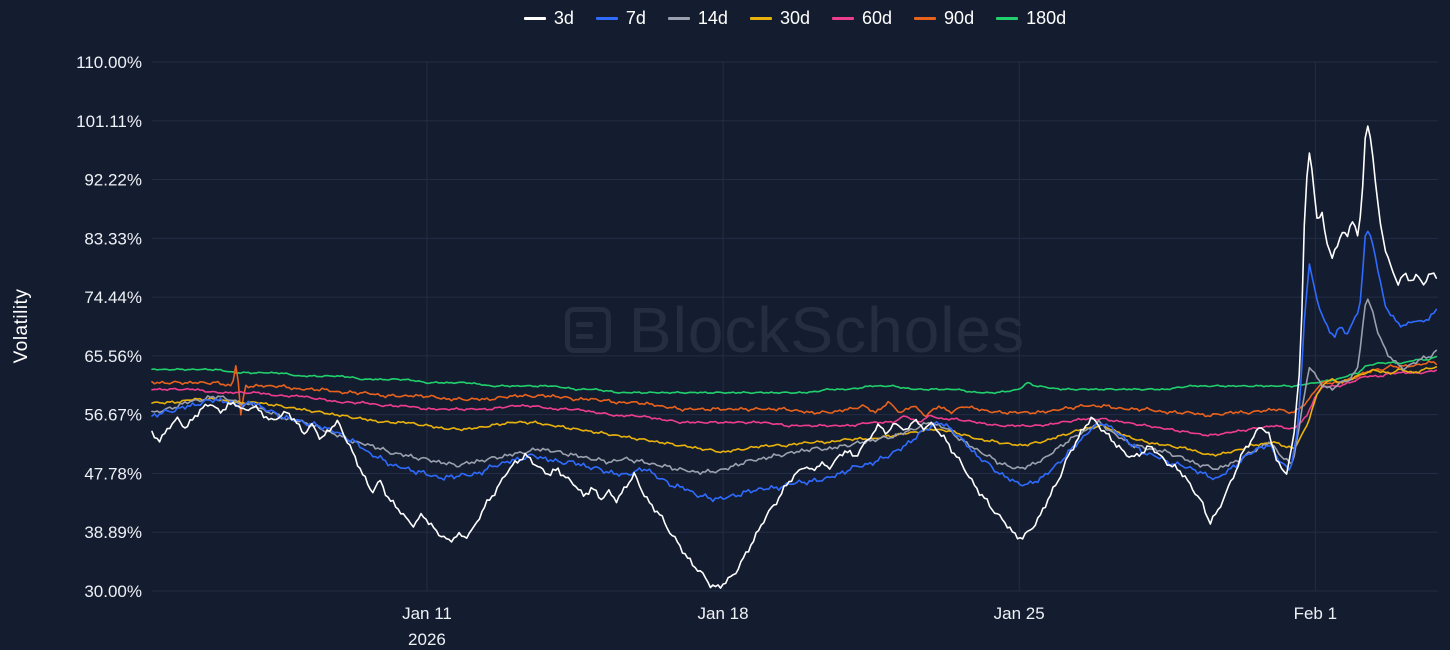  I want to click on legend-swatch-180d, so click(1007, 18).